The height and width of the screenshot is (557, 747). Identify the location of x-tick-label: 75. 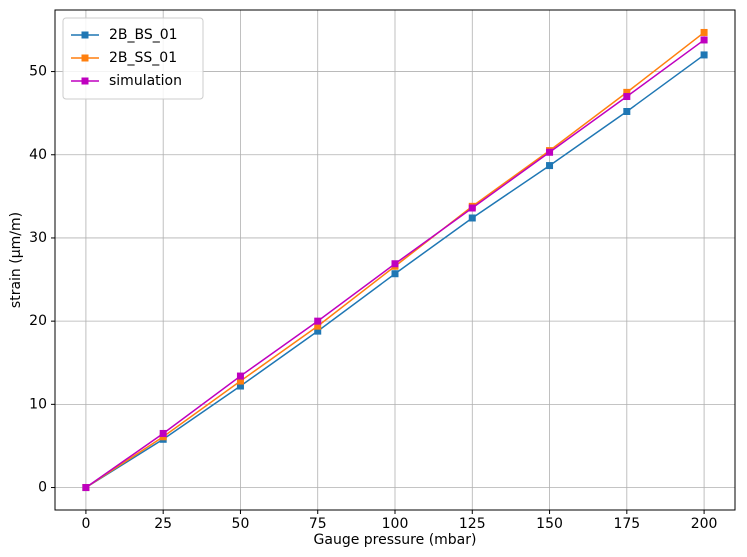
(318, 524).